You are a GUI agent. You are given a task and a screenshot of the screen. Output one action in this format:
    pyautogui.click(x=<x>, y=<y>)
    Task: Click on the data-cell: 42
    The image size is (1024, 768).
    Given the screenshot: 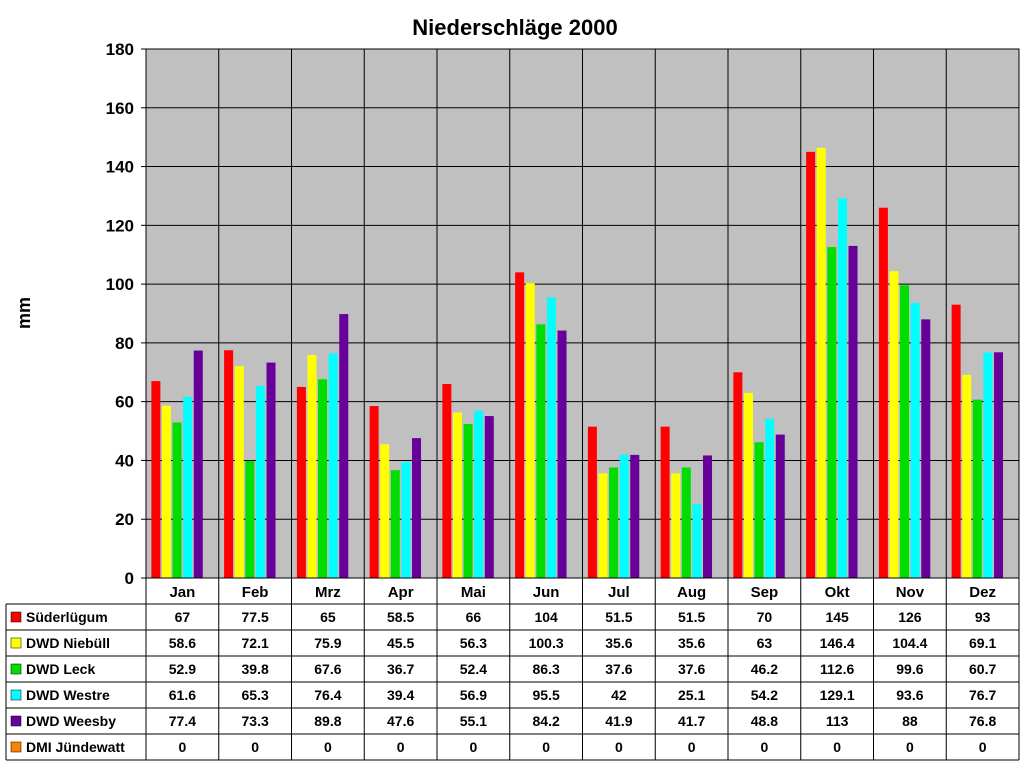 What is the action you would take?
    pyautogui.click(x=619, y=695)
    